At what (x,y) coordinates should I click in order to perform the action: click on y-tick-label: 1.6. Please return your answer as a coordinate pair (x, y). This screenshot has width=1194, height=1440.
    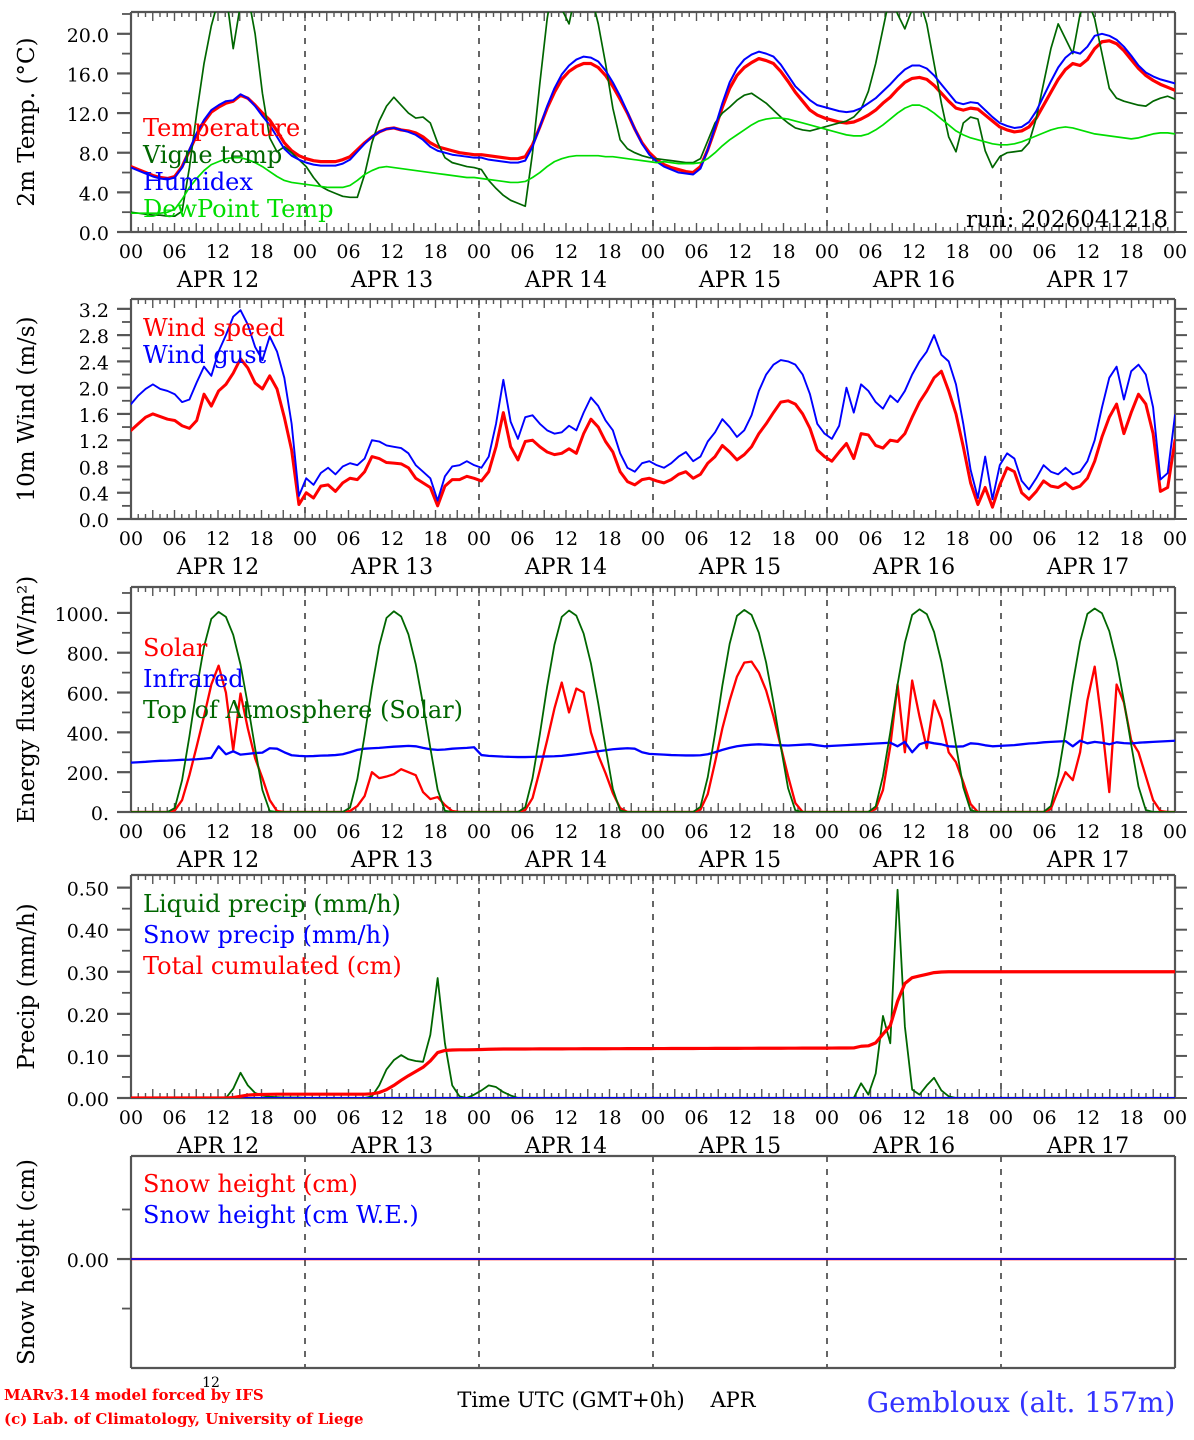
    Looking at the image, I should click on (94, 416).